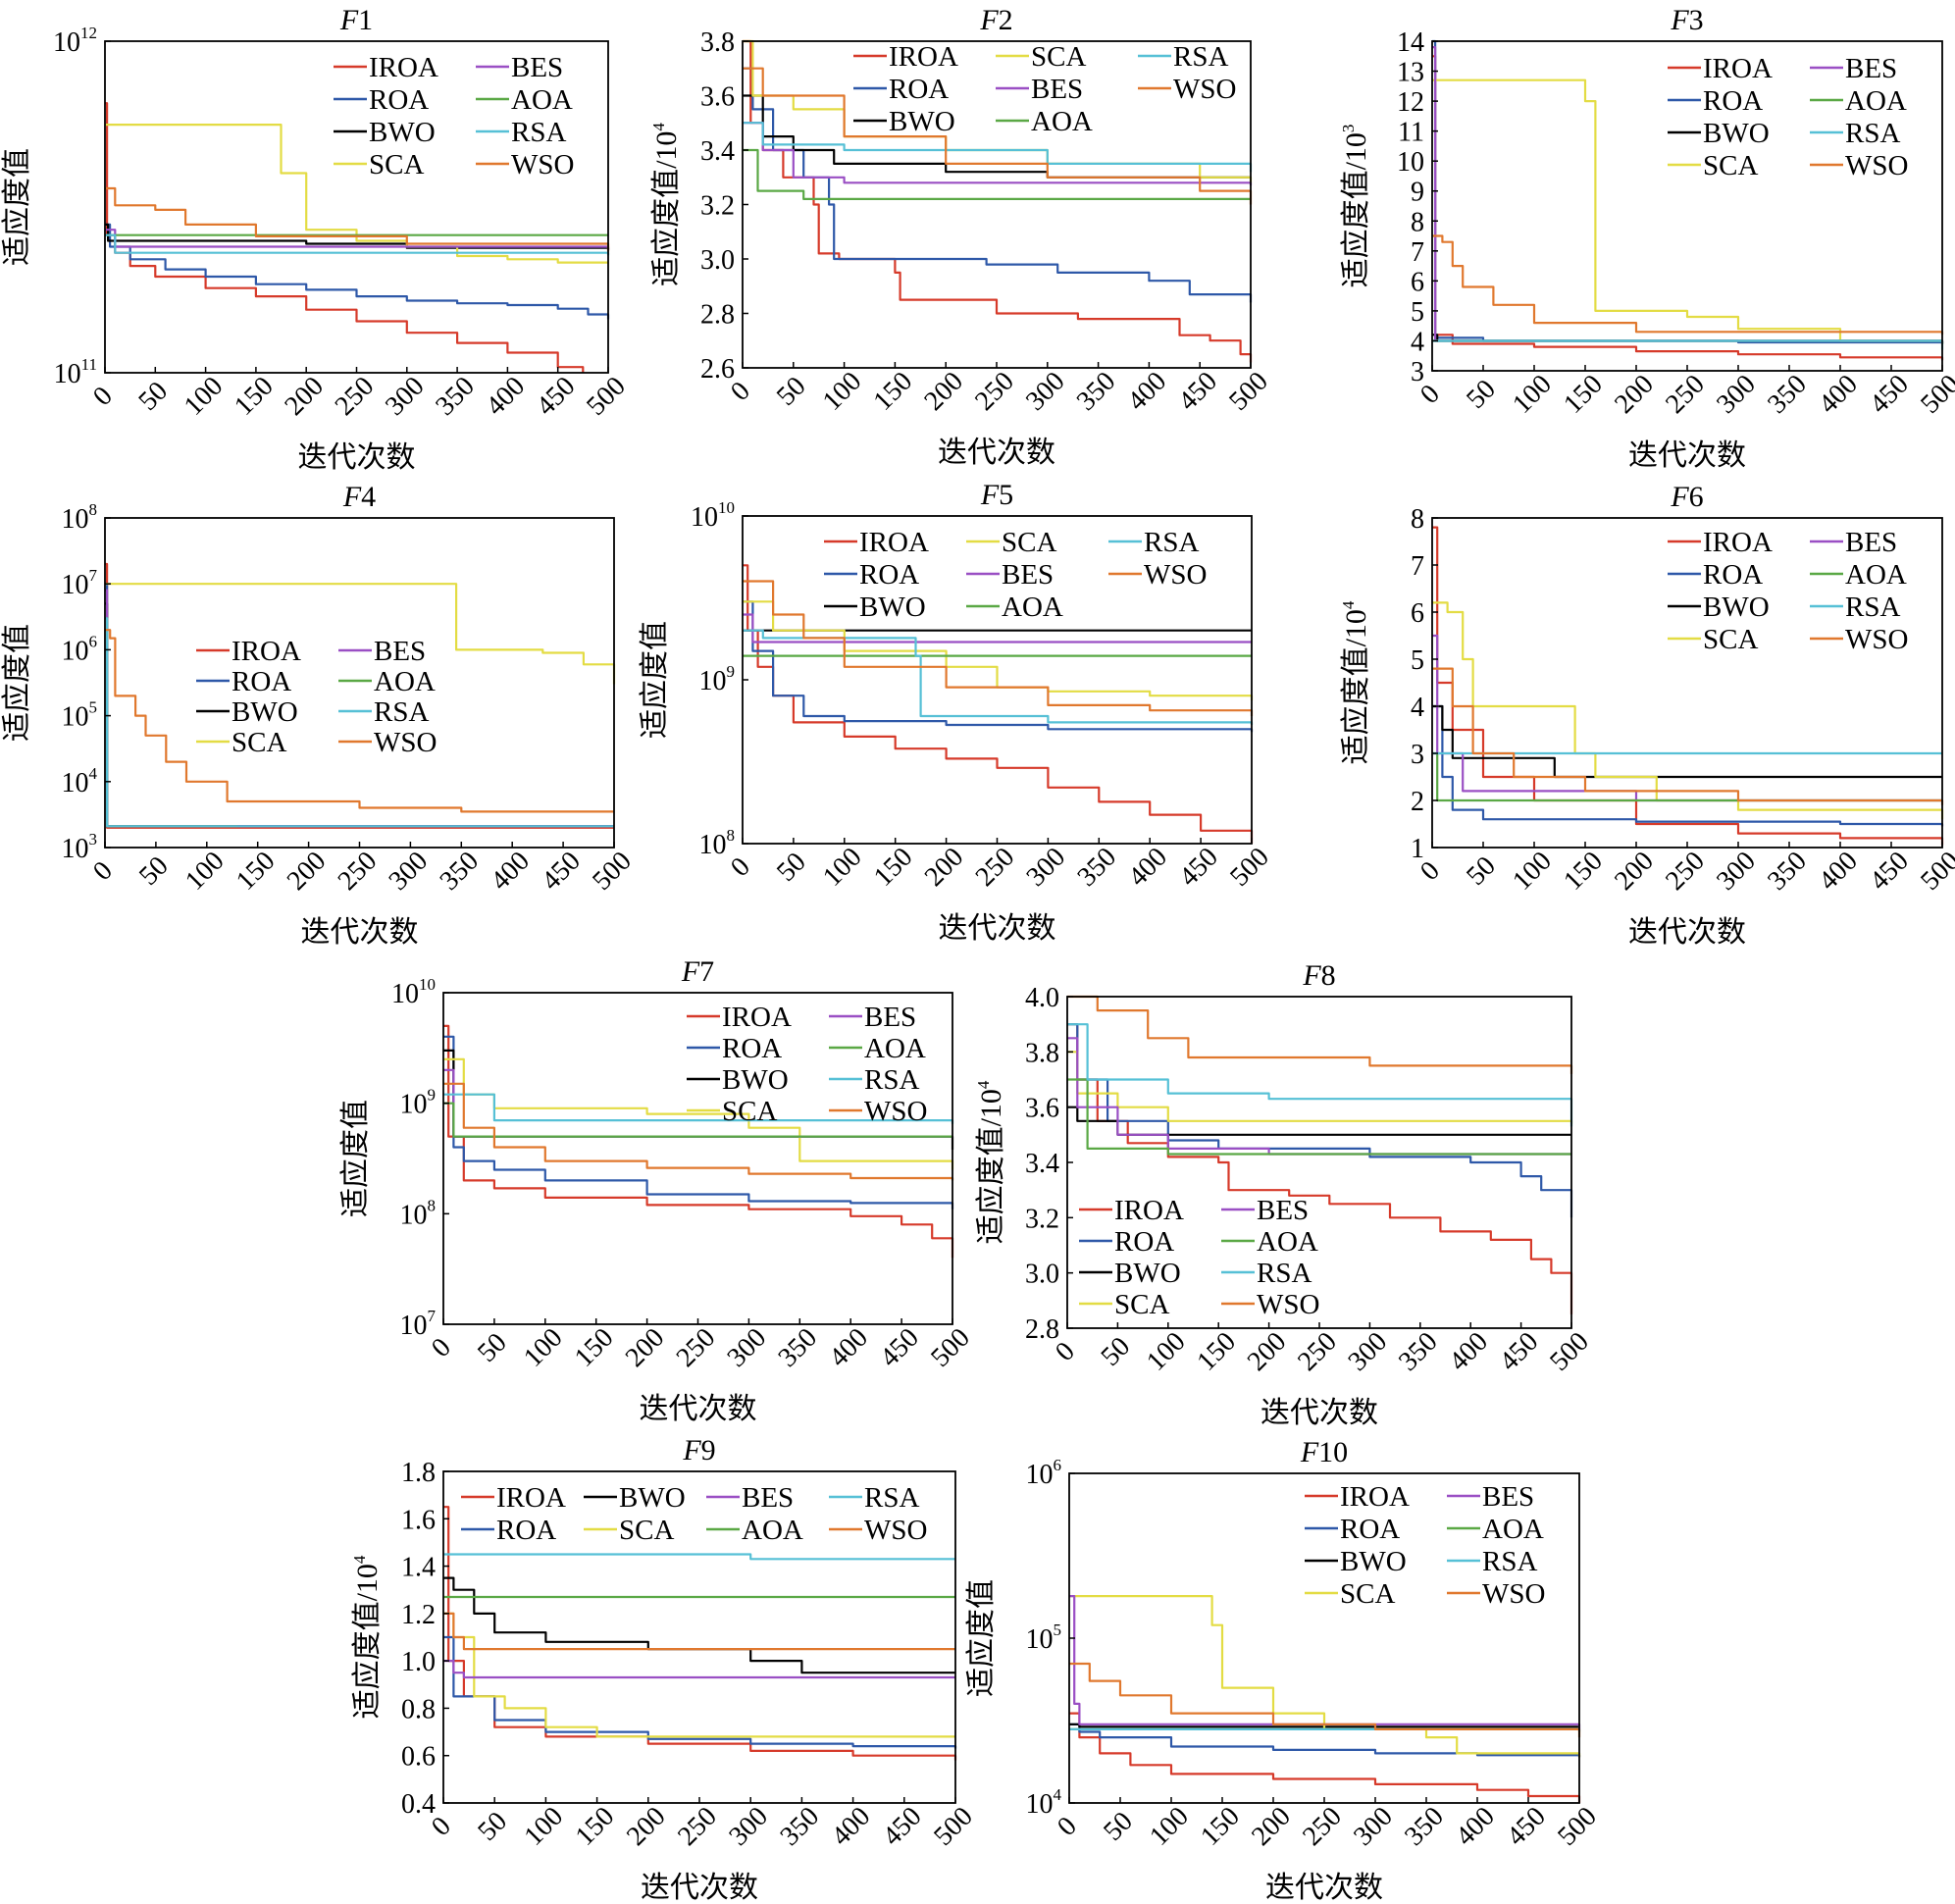 Image resolution: width=1955 pixels, height=1904 pixels. I want to click on y-tick-label: 3.6, so click(1042, 1109).